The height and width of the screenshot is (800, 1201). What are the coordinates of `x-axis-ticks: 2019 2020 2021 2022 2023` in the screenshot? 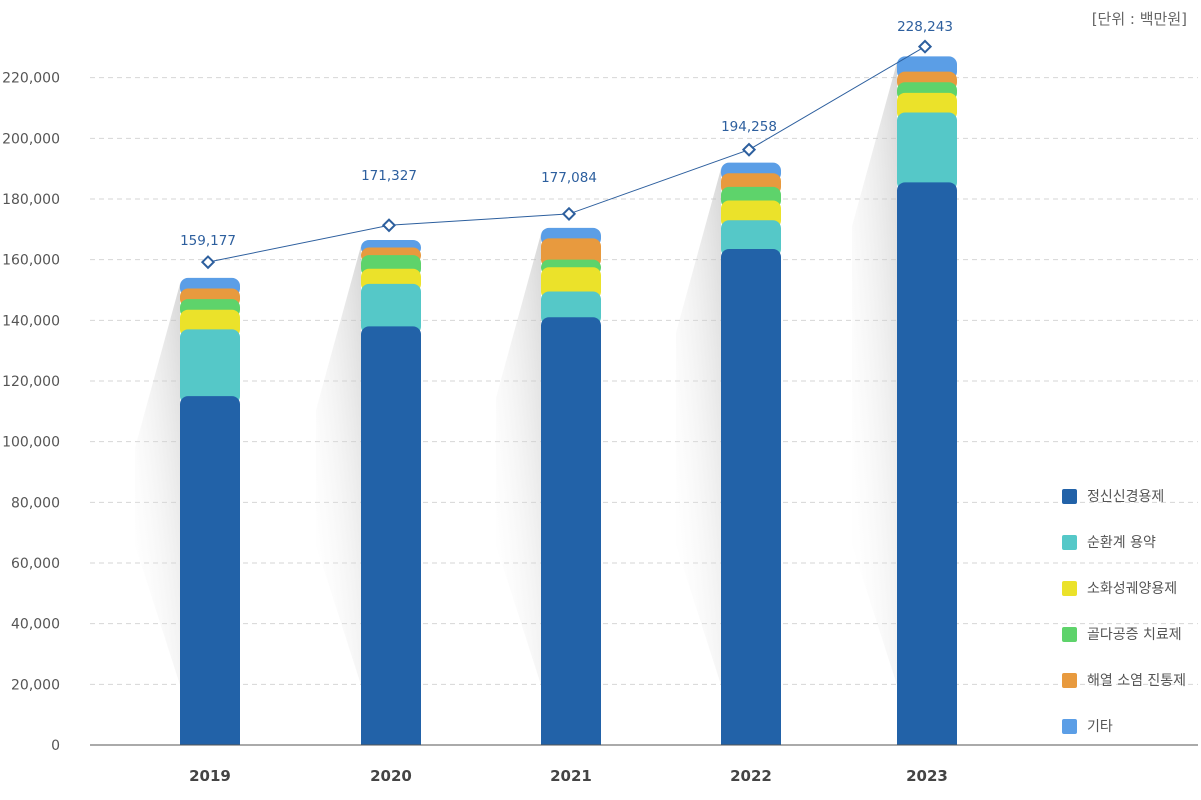 It's located at (568, 776).